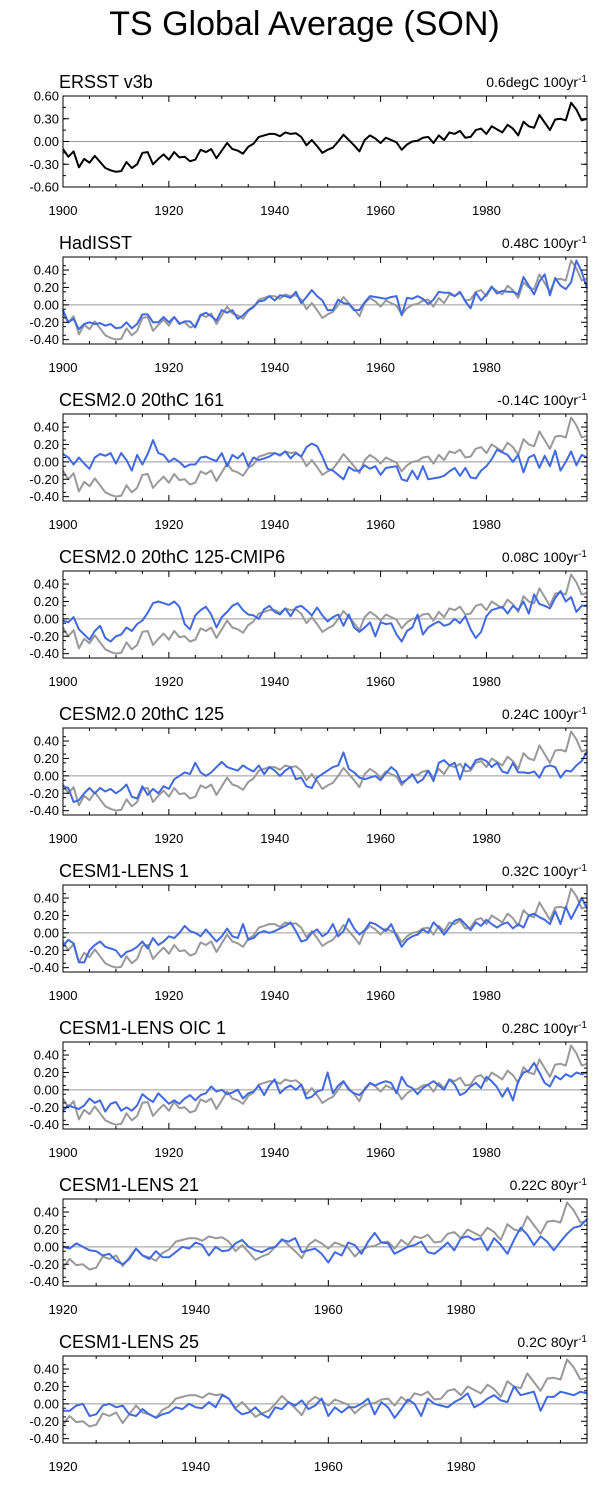 The height and width of the screenshot is (1485, 609). What do you see at coordinates (46, 96) in the screenshot?
I see `y-tick-label: 0.60` at bounding box center [46, 96].